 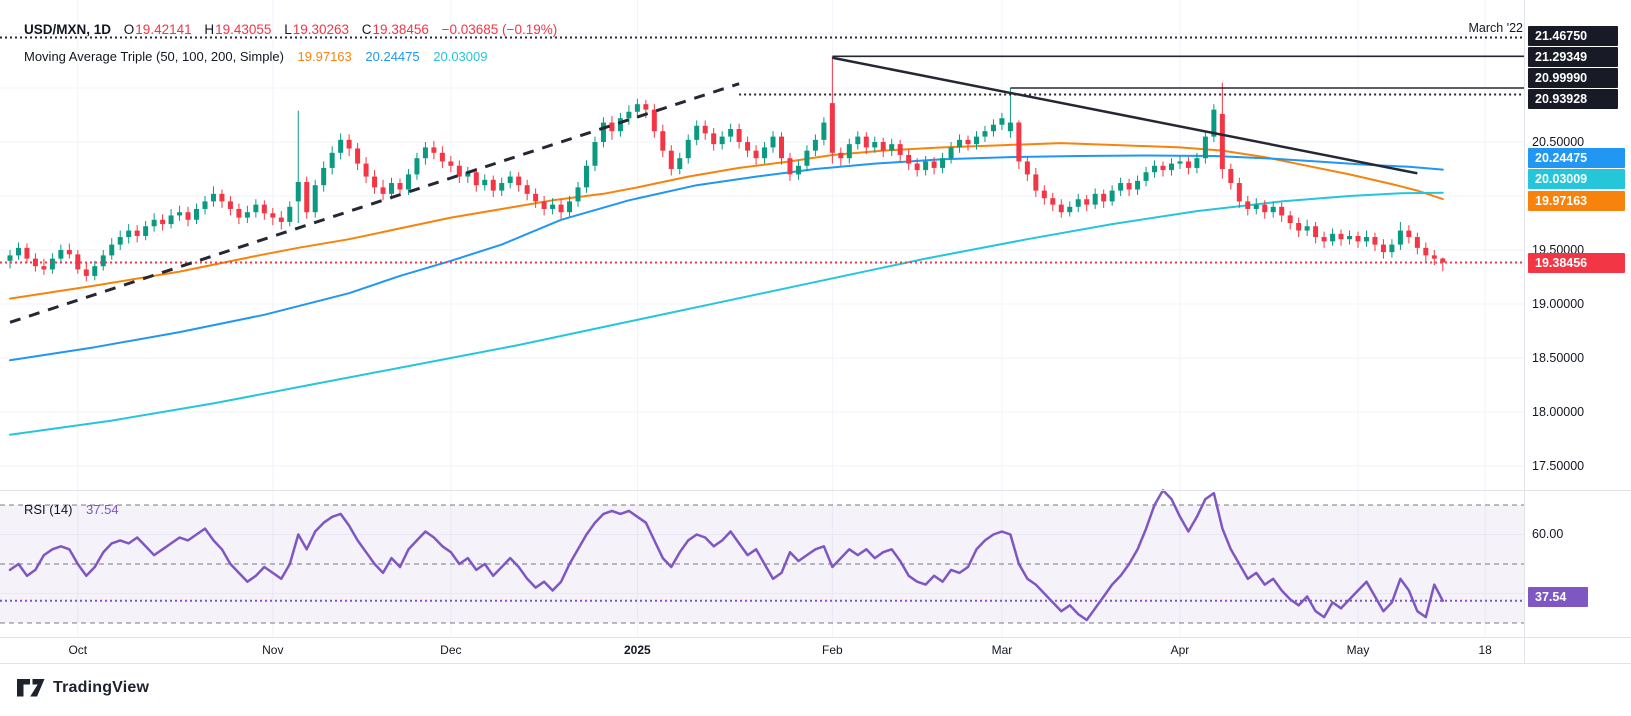 I want to click on chart-bottom-border, so click(x=815, y=663).